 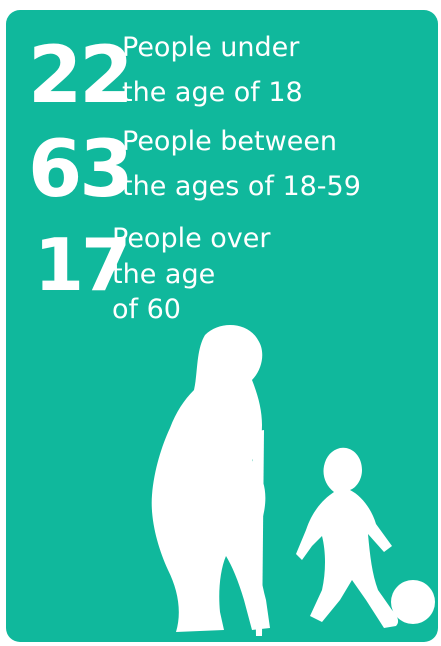 I want to click on stat-number: 22, so click(x=79, y=76).